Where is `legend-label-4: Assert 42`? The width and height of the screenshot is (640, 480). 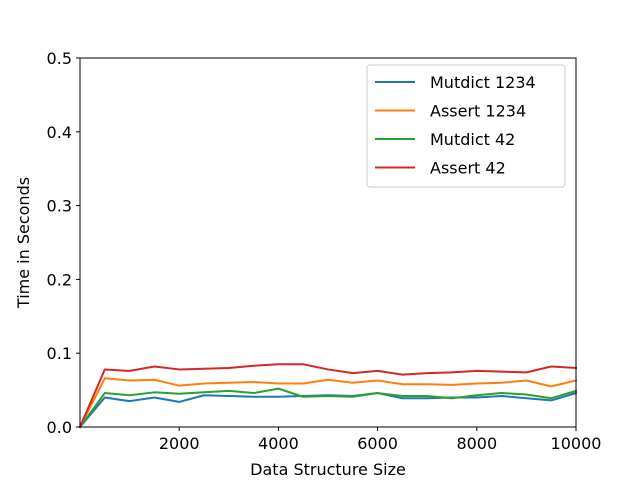 legend-label-4: Assert 42 is located at coordinates (468, 168).